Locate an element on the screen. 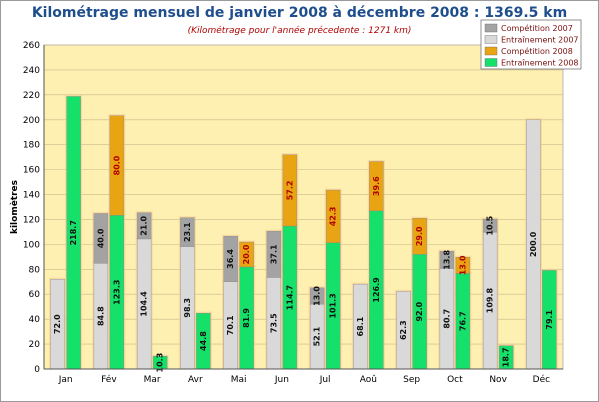  data-label: 10.5 is located at coordinates (490, 225).